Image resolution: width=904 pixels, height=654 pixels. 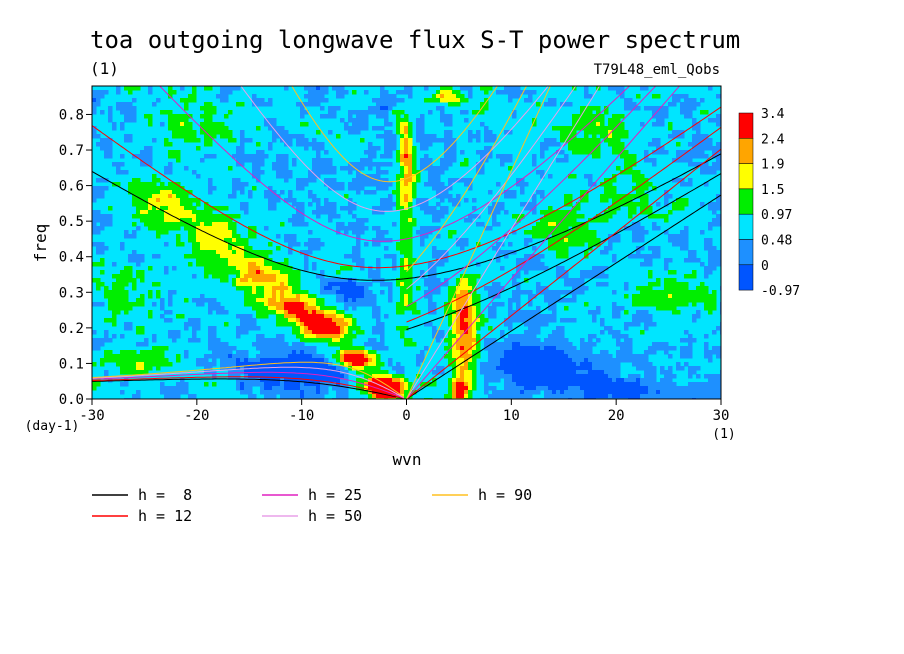 I want to click on y-tick-label: 0.3, so click(x=71, y=293).